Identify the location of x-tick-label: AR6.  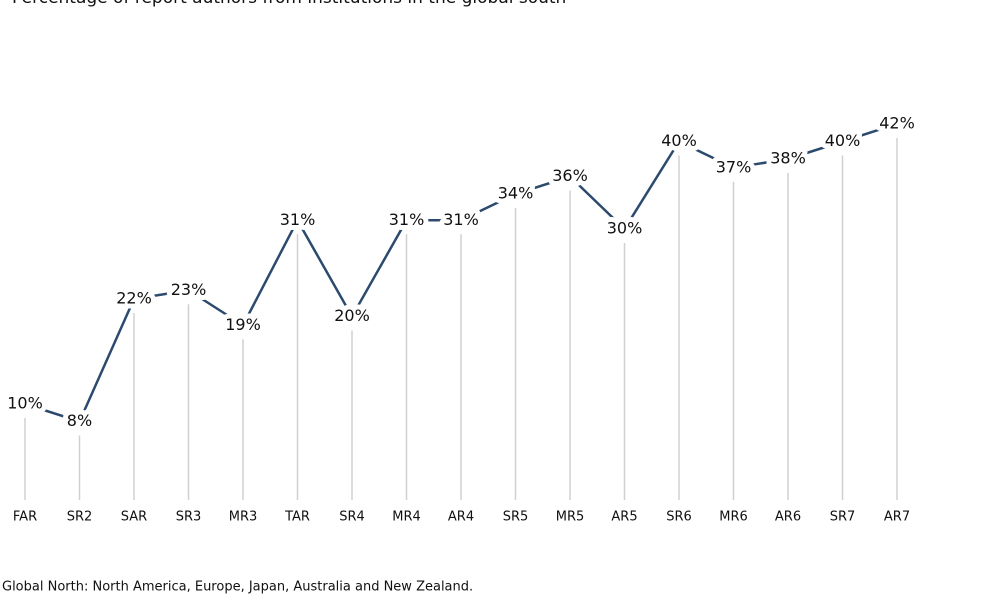
(788, 517).